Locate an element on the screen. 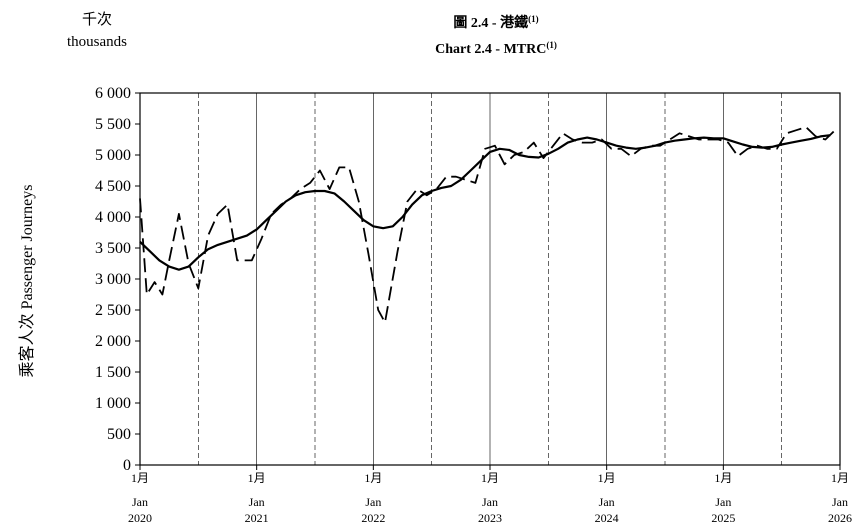 The width and height of the screenshot is (861, 527). y-tick-label: 4 000 is located at coordinates (113, 217).